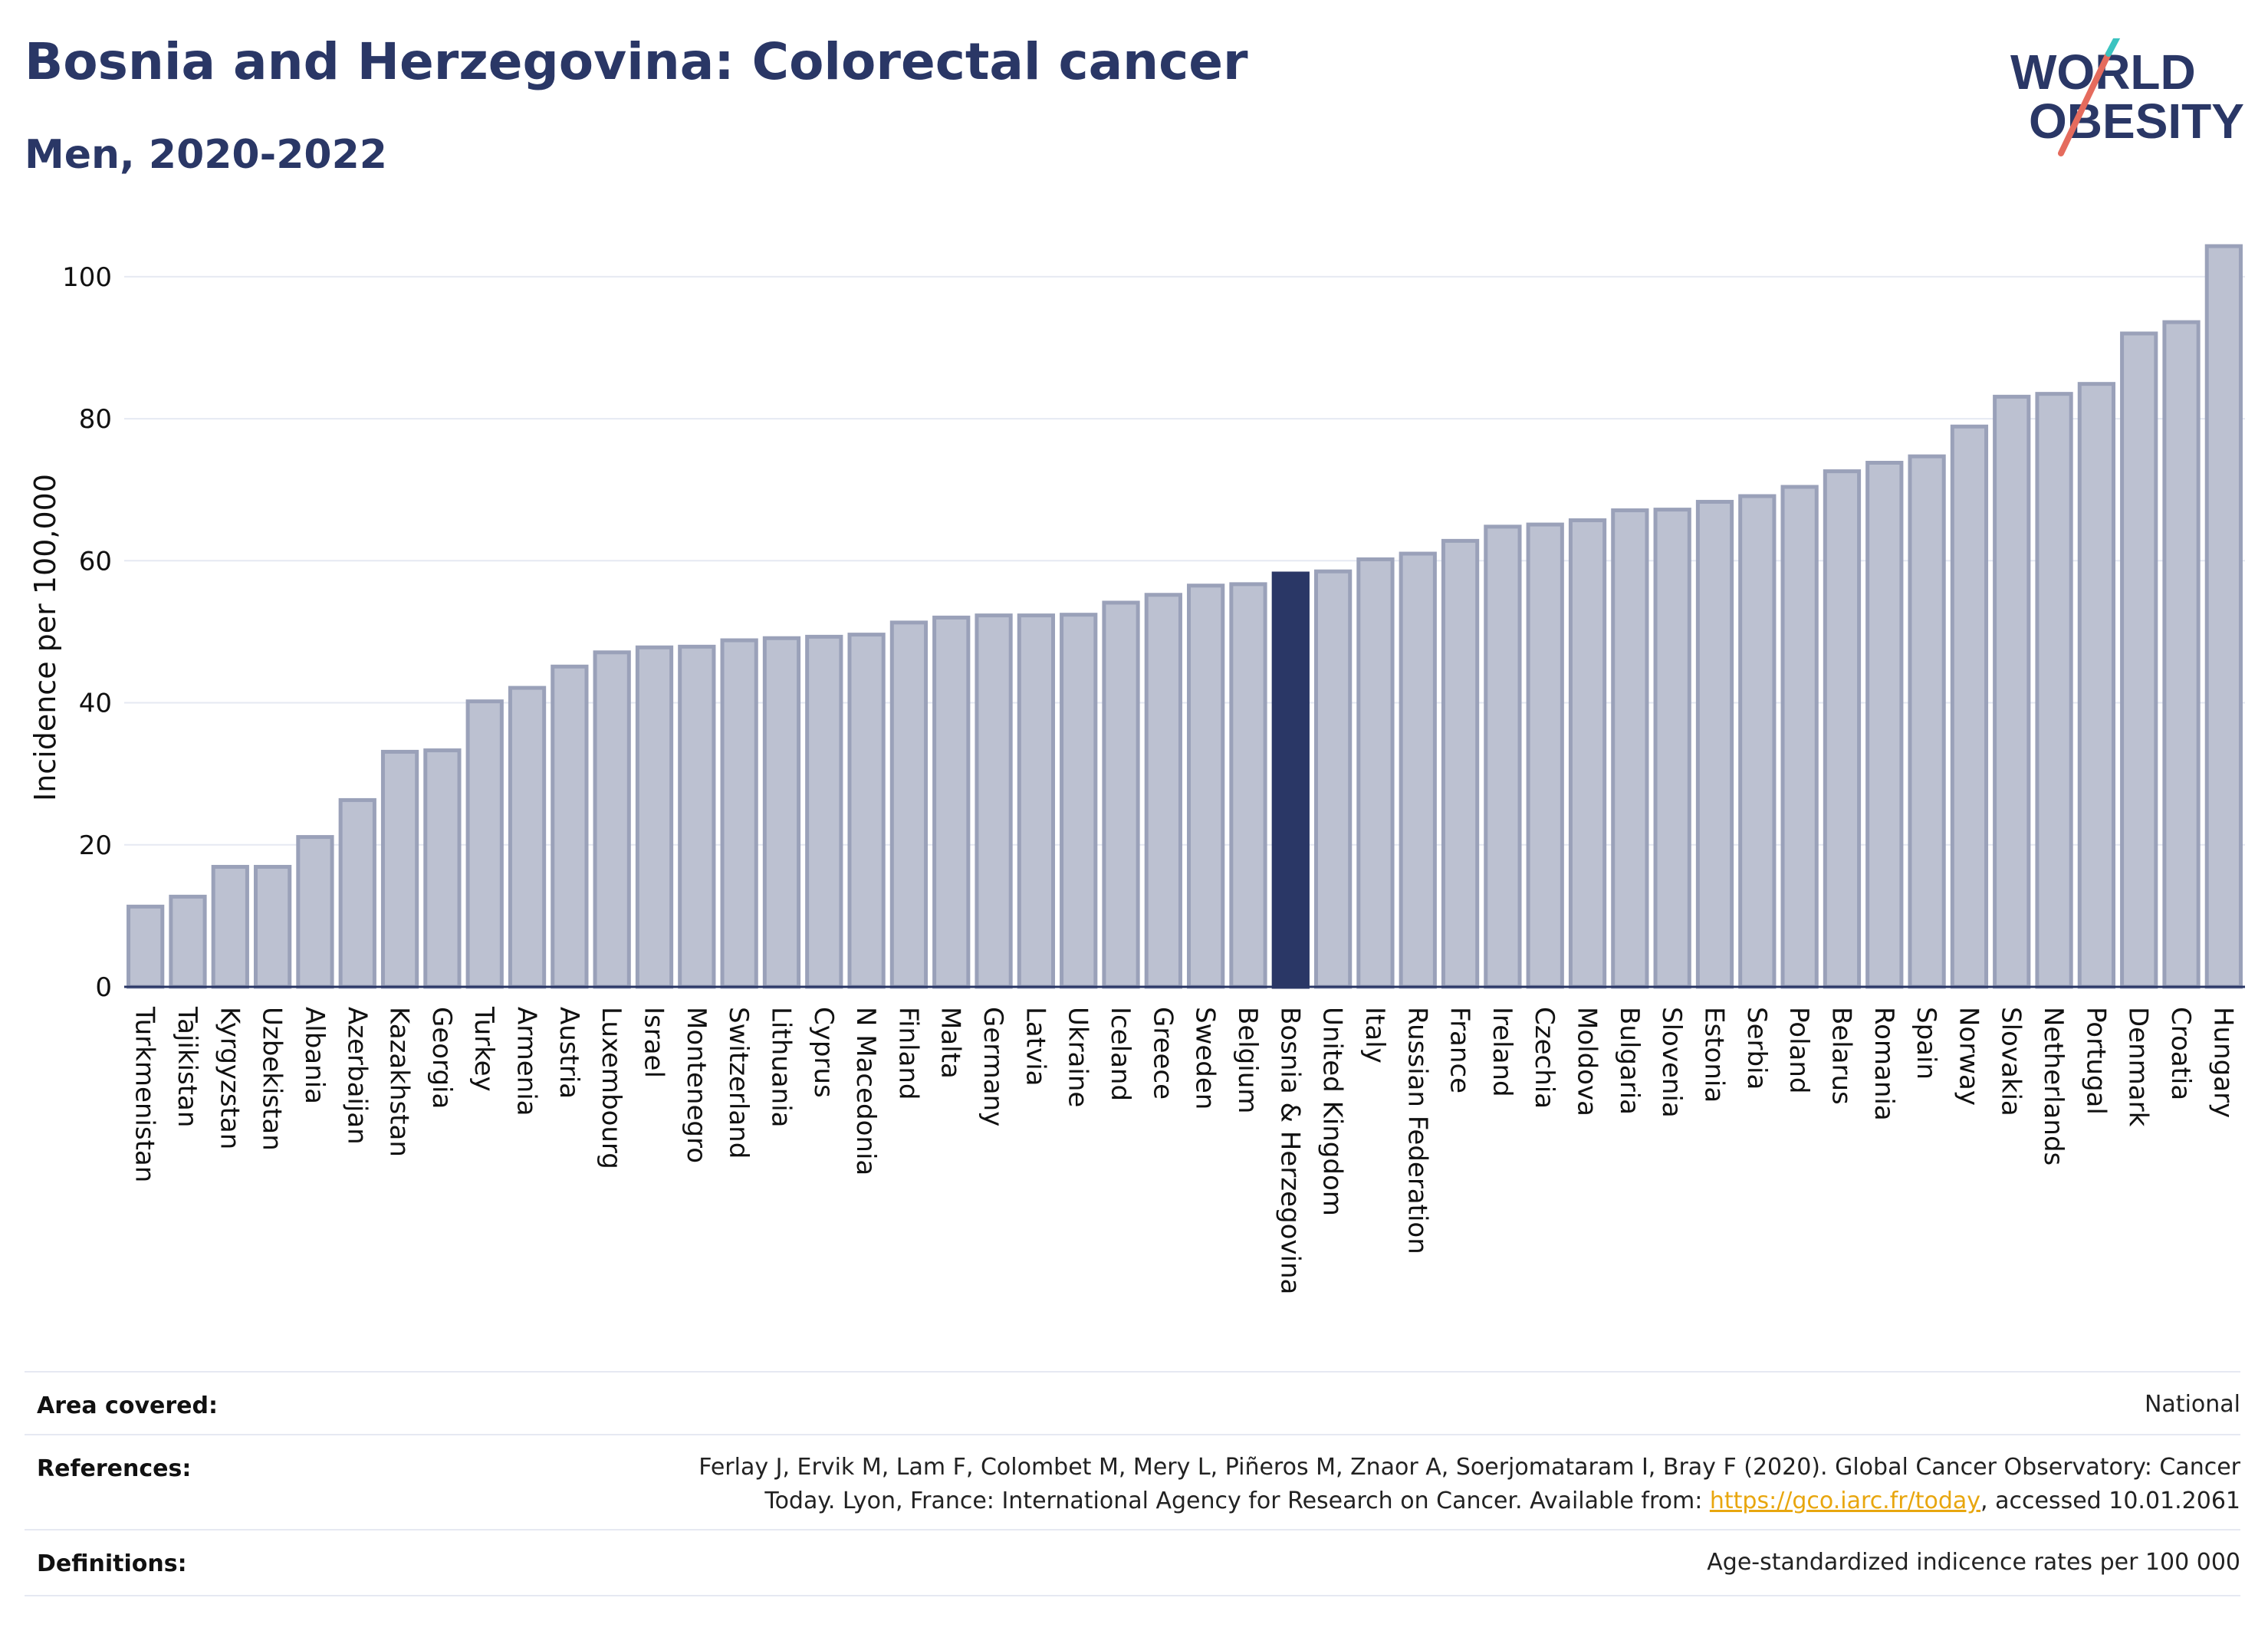  Describe the element at coordinates (738, 1083) in the screenshot. I see `x-tick-label: Switzerland` at that location.